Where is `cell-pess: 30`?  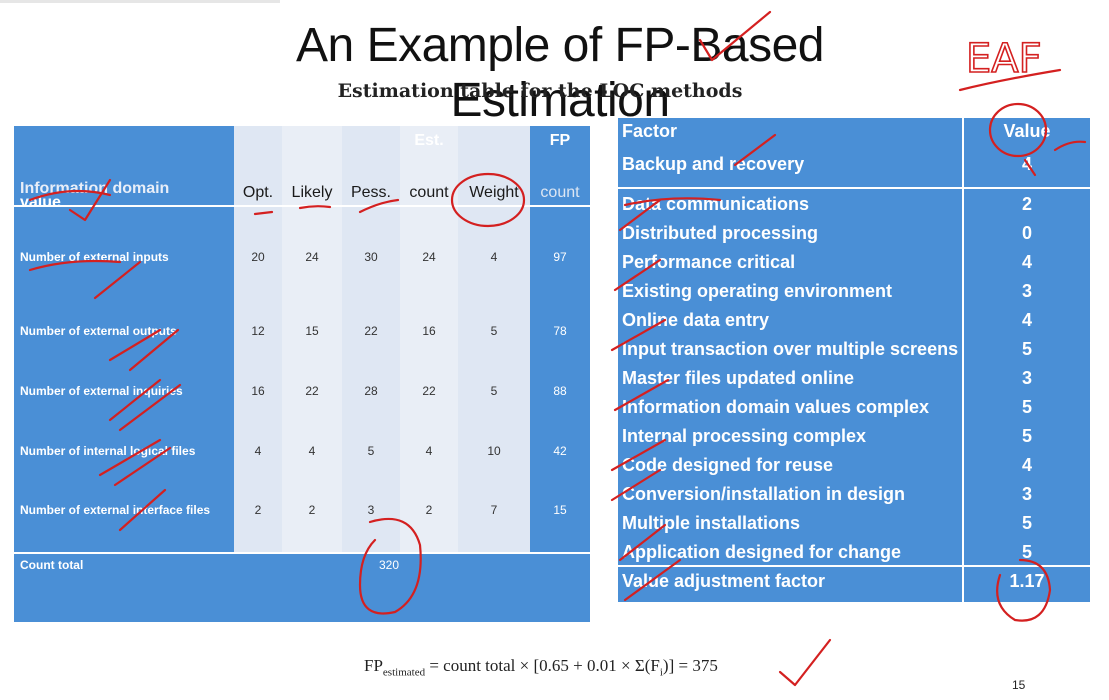 cell-pess: 30 is located at coordinates (371, 257).